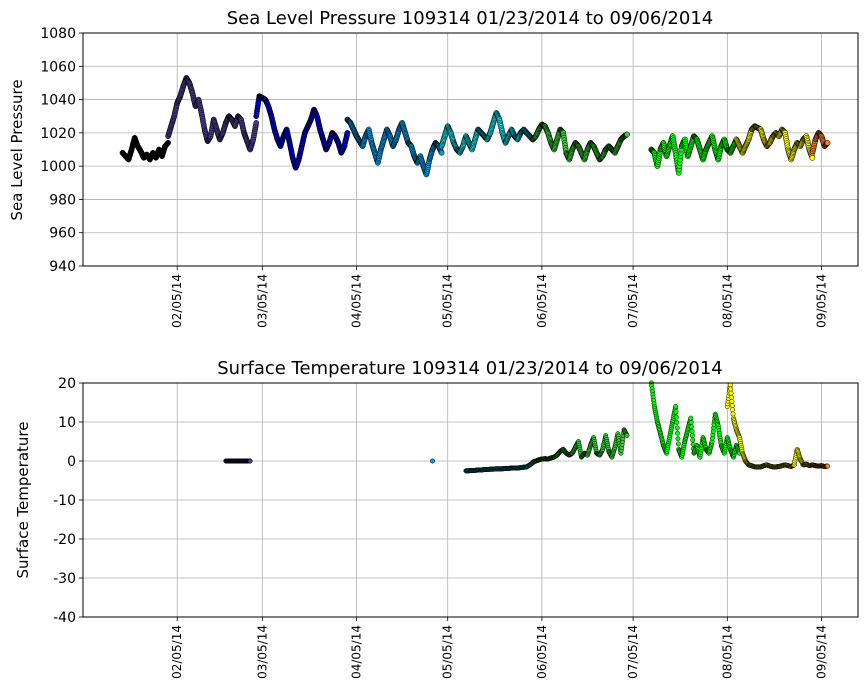  What do you see at coordinates (64, 540) in the screenshot?
I see `y-tick-label: -20` at bounding box center [64, 540].